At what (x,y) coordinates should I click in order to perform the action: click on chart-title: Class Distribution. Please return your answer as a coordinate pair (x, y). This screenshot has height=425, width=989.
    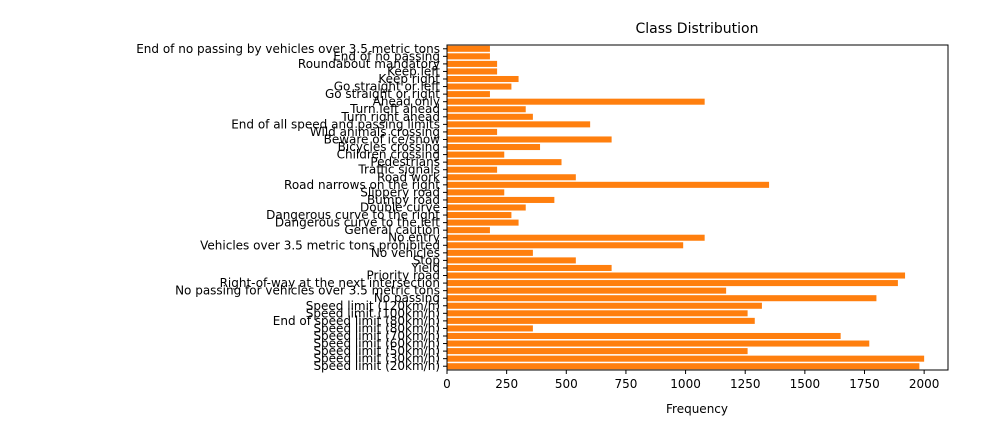
    Looking at the image, I should click on (697, 29).